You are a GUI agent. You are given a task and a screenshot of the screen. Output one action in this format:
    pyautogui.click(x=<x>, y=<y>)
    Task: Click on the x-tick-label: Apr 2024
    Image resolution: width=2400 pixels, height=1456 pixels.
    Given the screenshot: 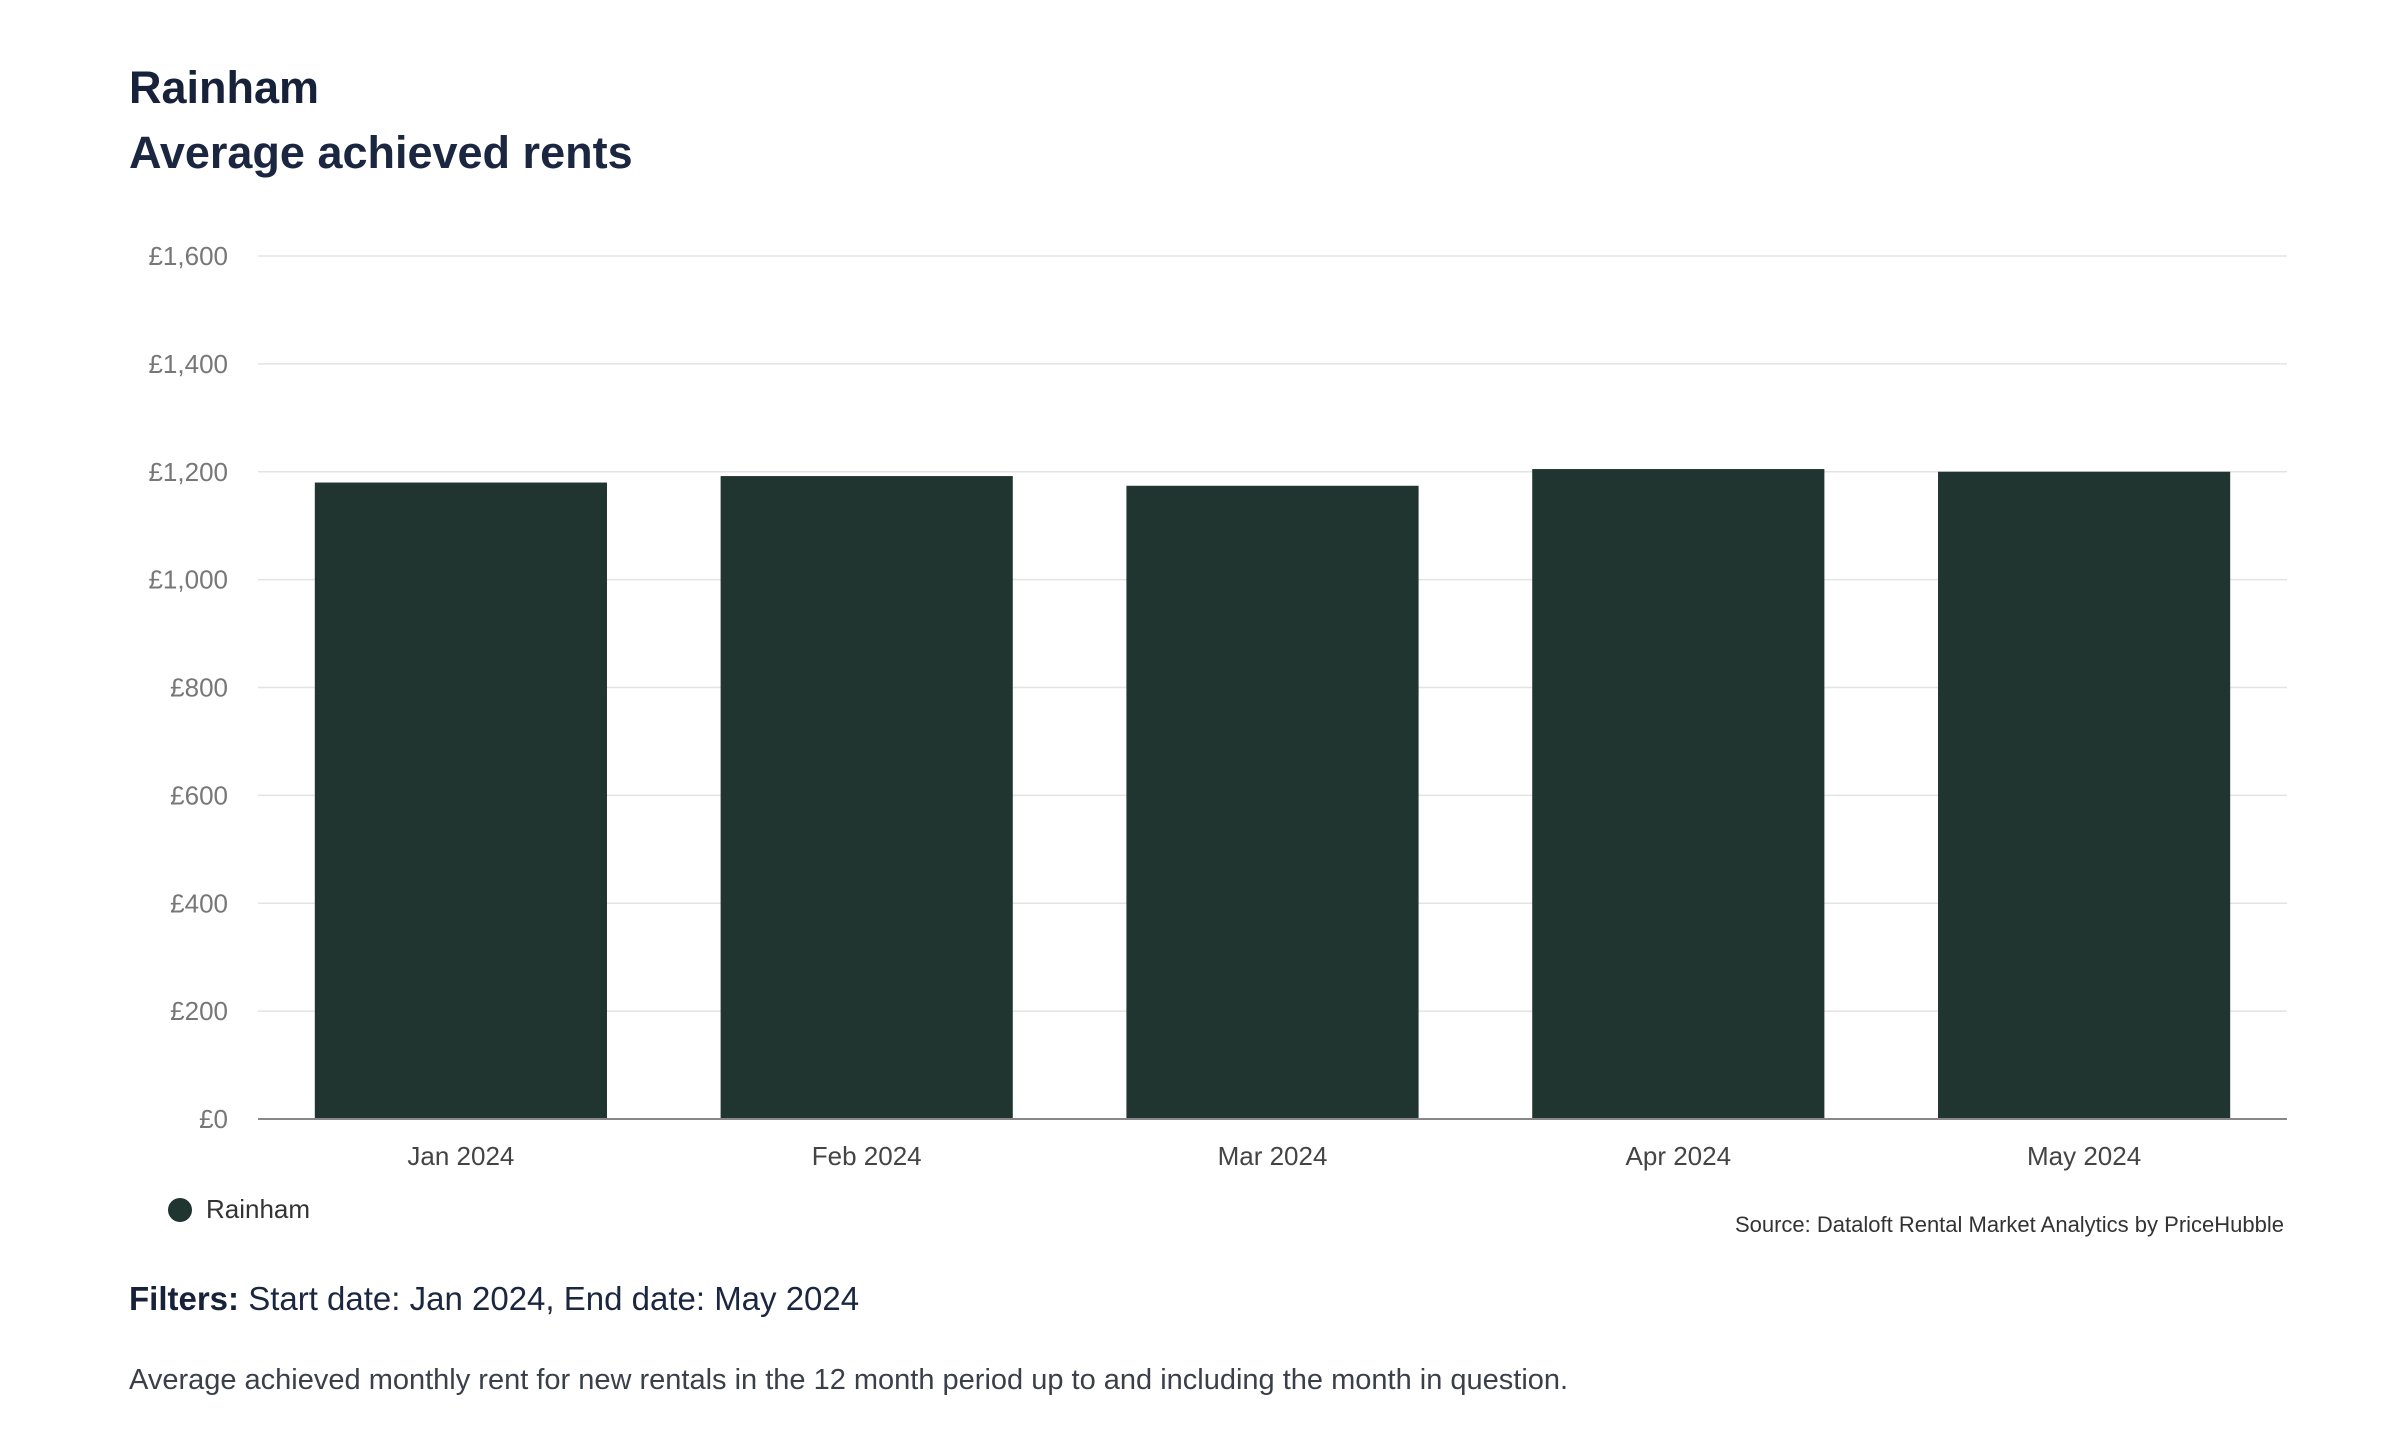 What is the action you would take?
    pyautogui.click(x=1679, y=1156)
    